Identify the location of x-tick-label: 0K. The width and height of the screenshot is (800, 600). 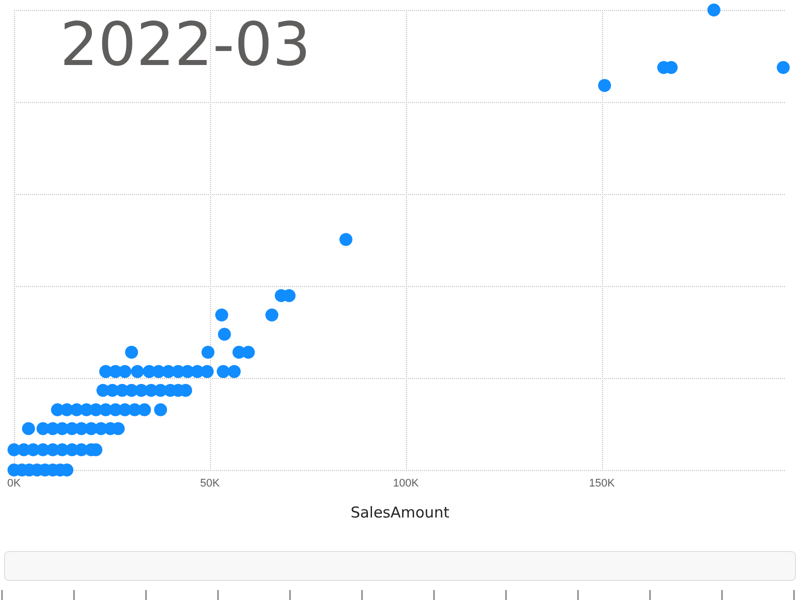
(14, 484).